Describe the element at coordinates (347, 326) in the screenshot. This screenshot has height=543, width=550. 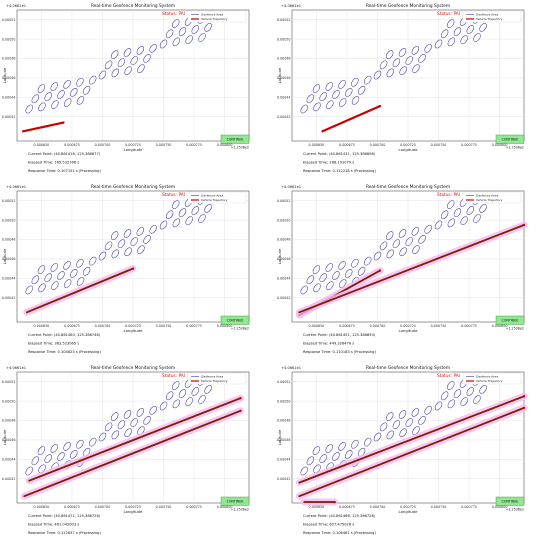
I see `x-tick-label: 0.000675` at that location.